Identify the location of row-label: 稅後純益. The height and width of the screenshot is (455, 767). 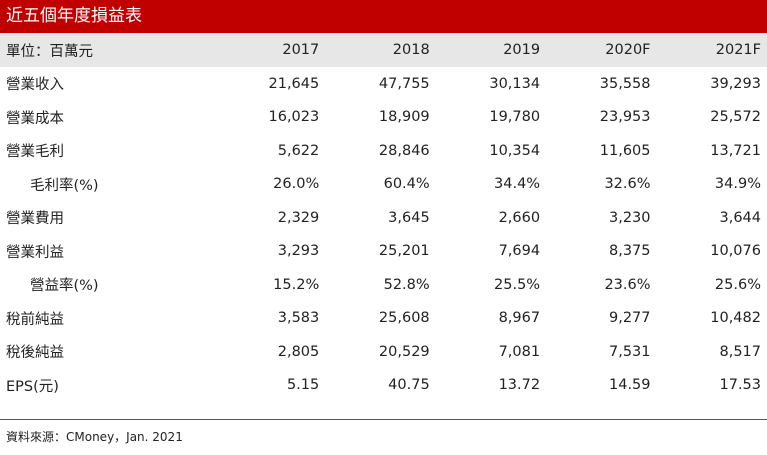
(35, 353).